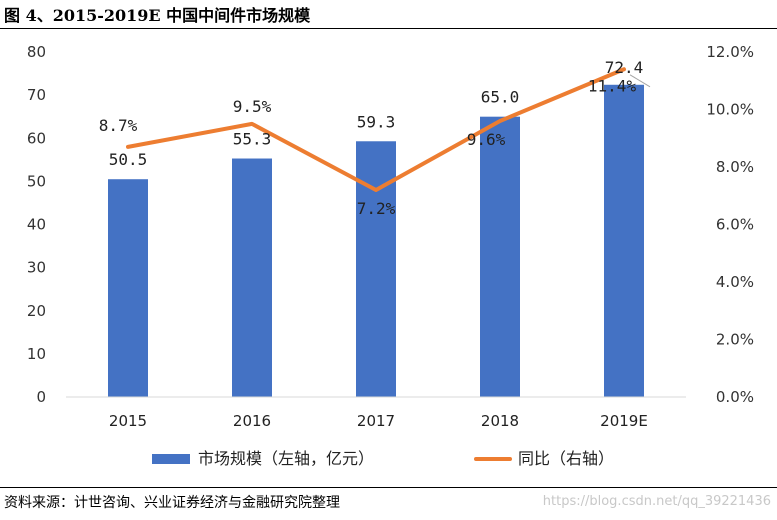  I want to click on x-axis-tick: 2015, so click(128, 421).